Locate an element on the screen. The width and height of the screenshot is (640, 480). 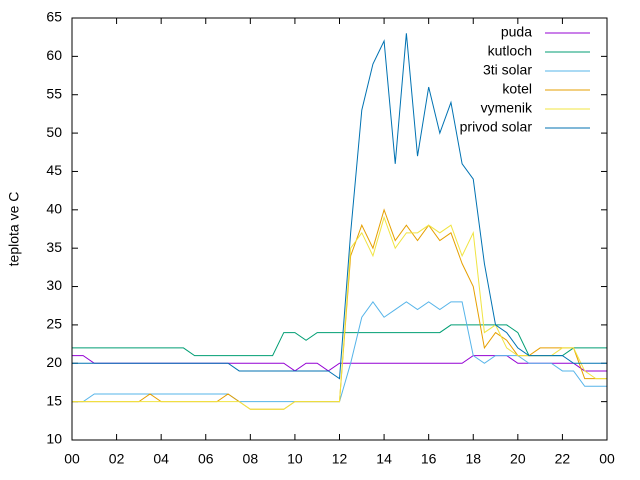
x-tick-label: 06 is located at coordinates (206, 459).